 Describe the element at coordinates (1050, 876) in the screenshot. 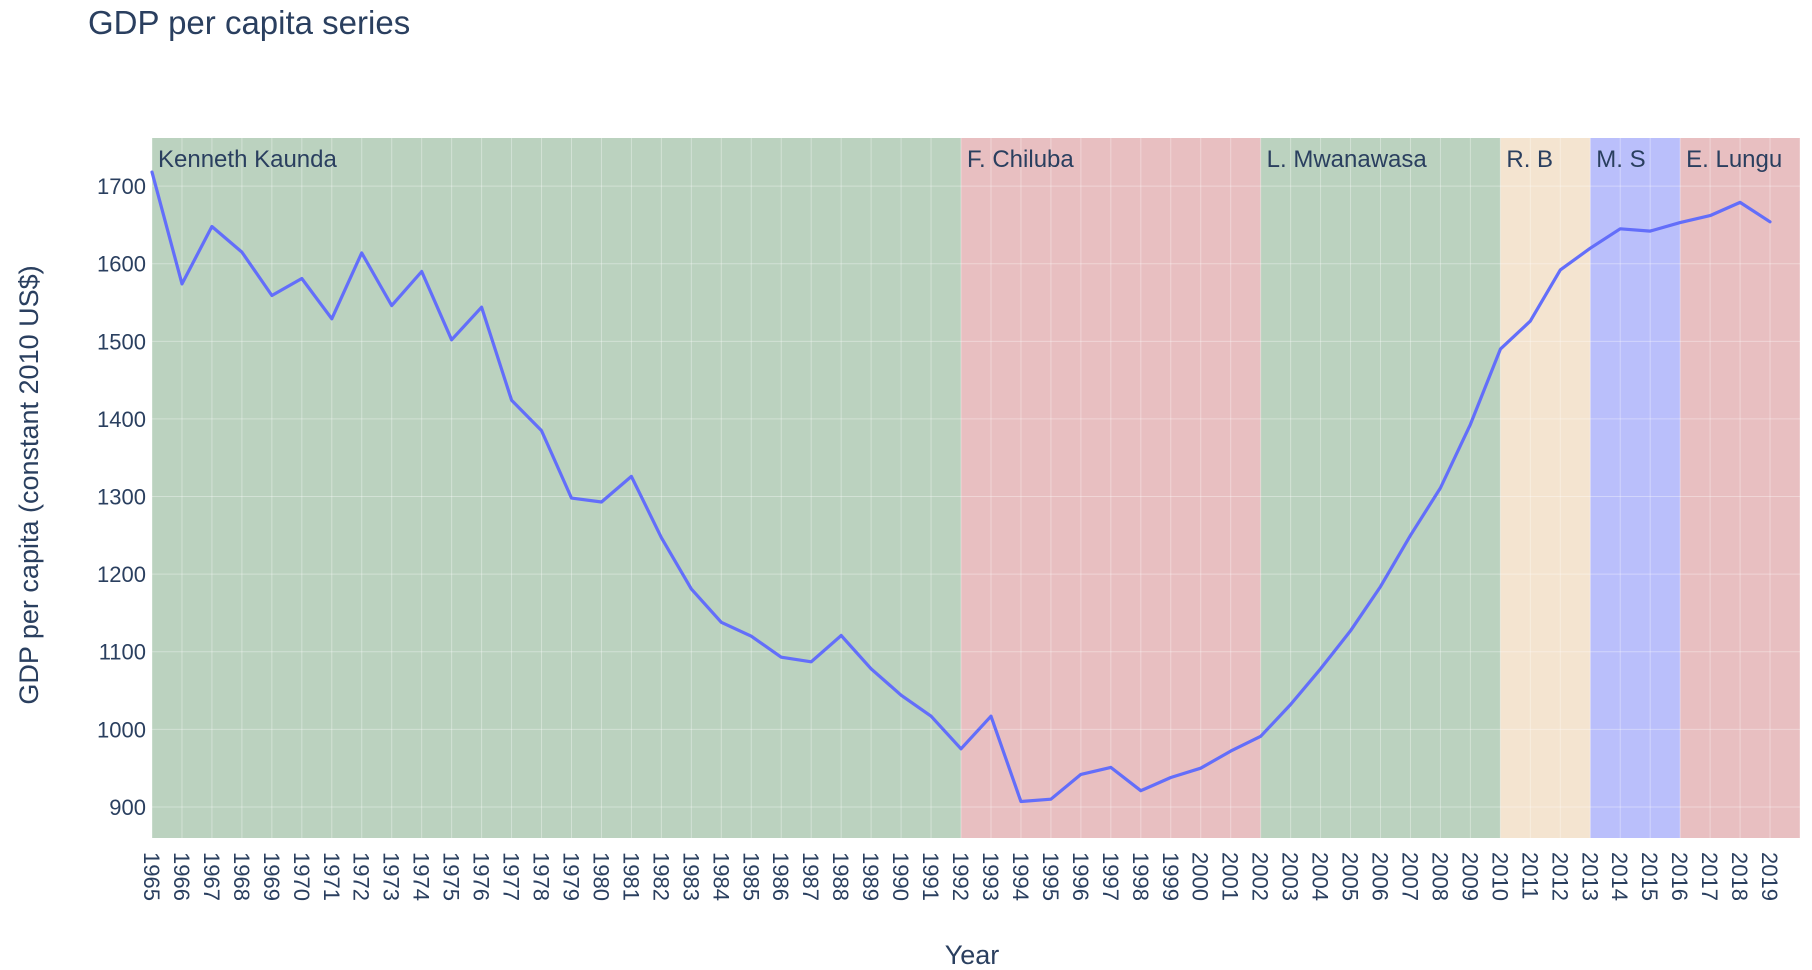

I see `x-tick-label: 1995` at that location.